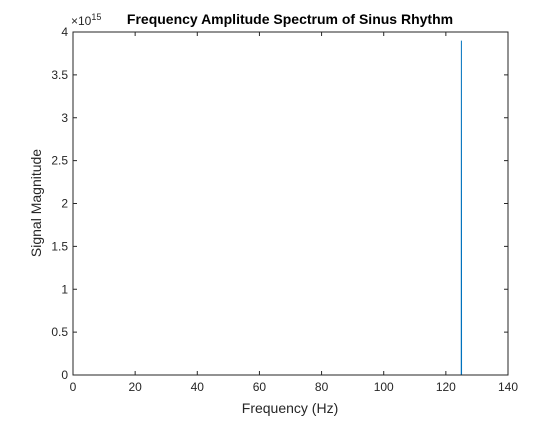  Describe the element at coordinates (96, 17) in the screenshot. I see `y-exponent-power: 15` at that location.